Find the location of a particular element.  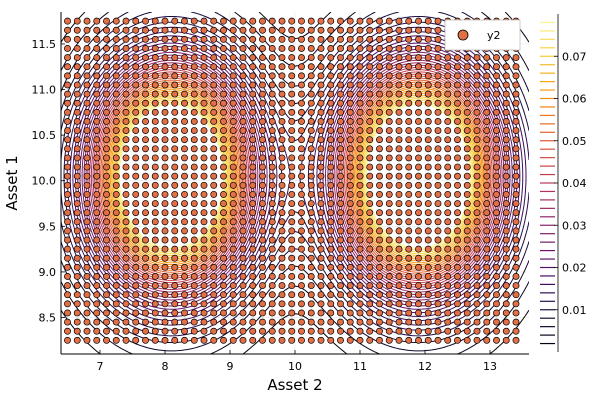

x-axis-ticks: 7 8 9 10 11 12 13 is located at coordinates (297, 361).